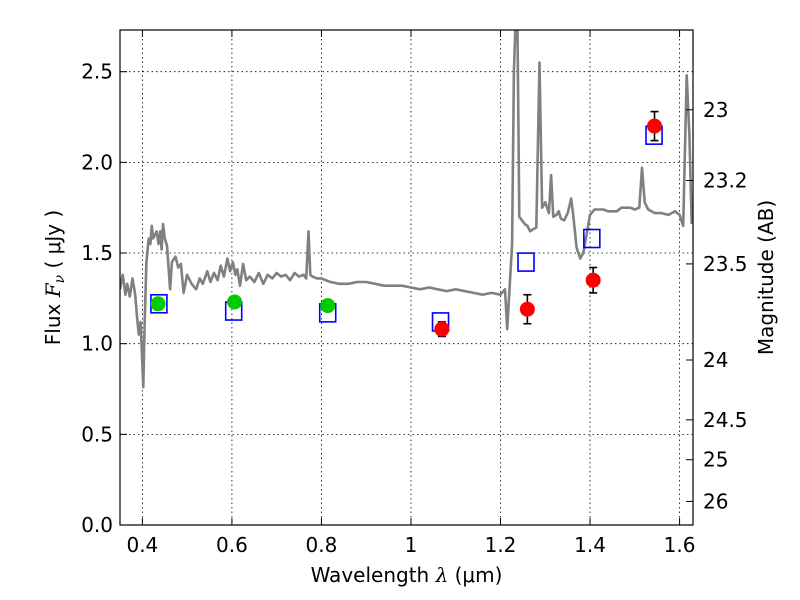  Describe the element at coordinates (590, 545) in the screenshot. I see `x-tick-label: 1.4` at that location.